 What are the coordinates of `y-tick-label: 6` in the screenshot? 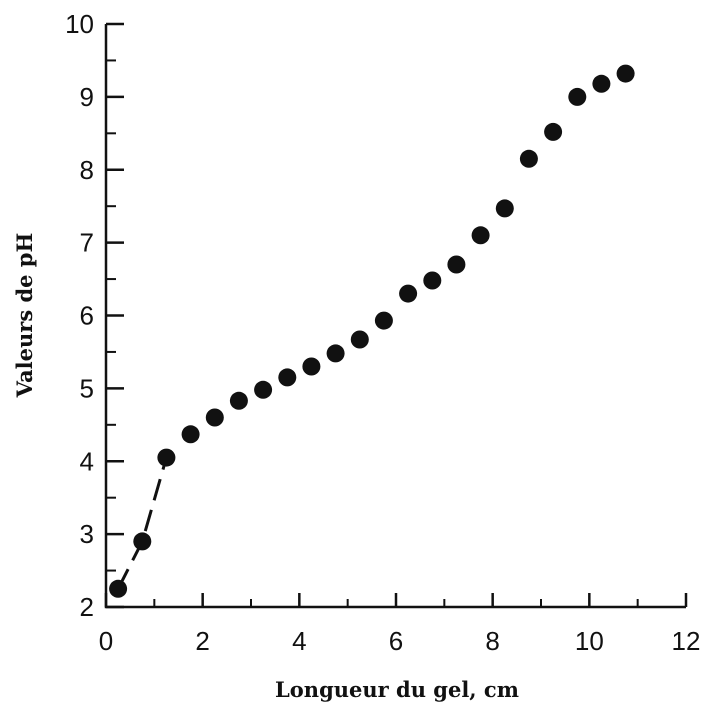 It's located at (87, 316).